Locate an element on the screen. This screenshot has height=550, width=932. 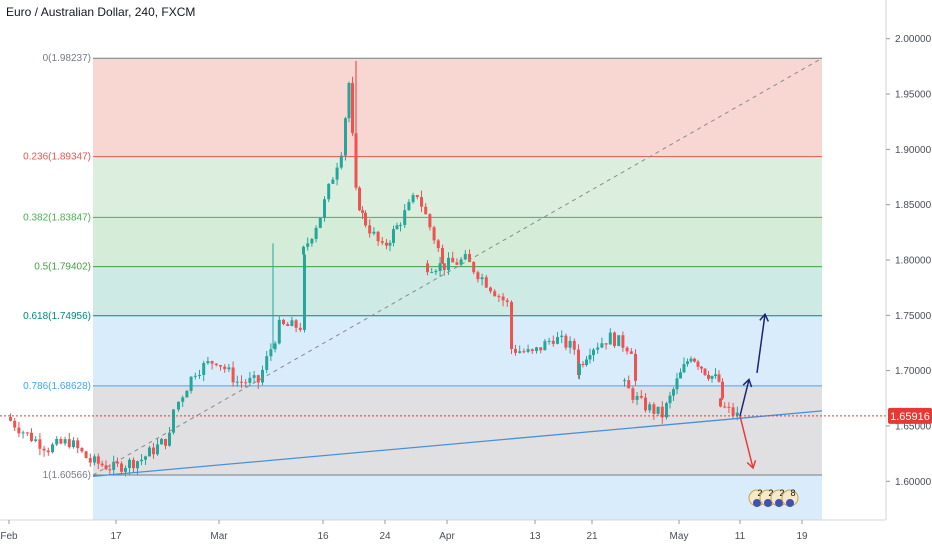
down-arrow-head is located at coordinates (751, 465).